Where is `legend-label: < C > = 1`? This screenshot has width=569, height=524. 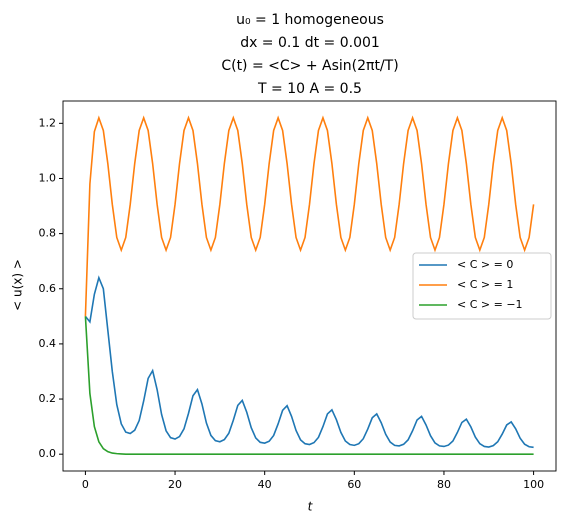 legend-label: < C > = 1 is located at coordinates (485, 284).